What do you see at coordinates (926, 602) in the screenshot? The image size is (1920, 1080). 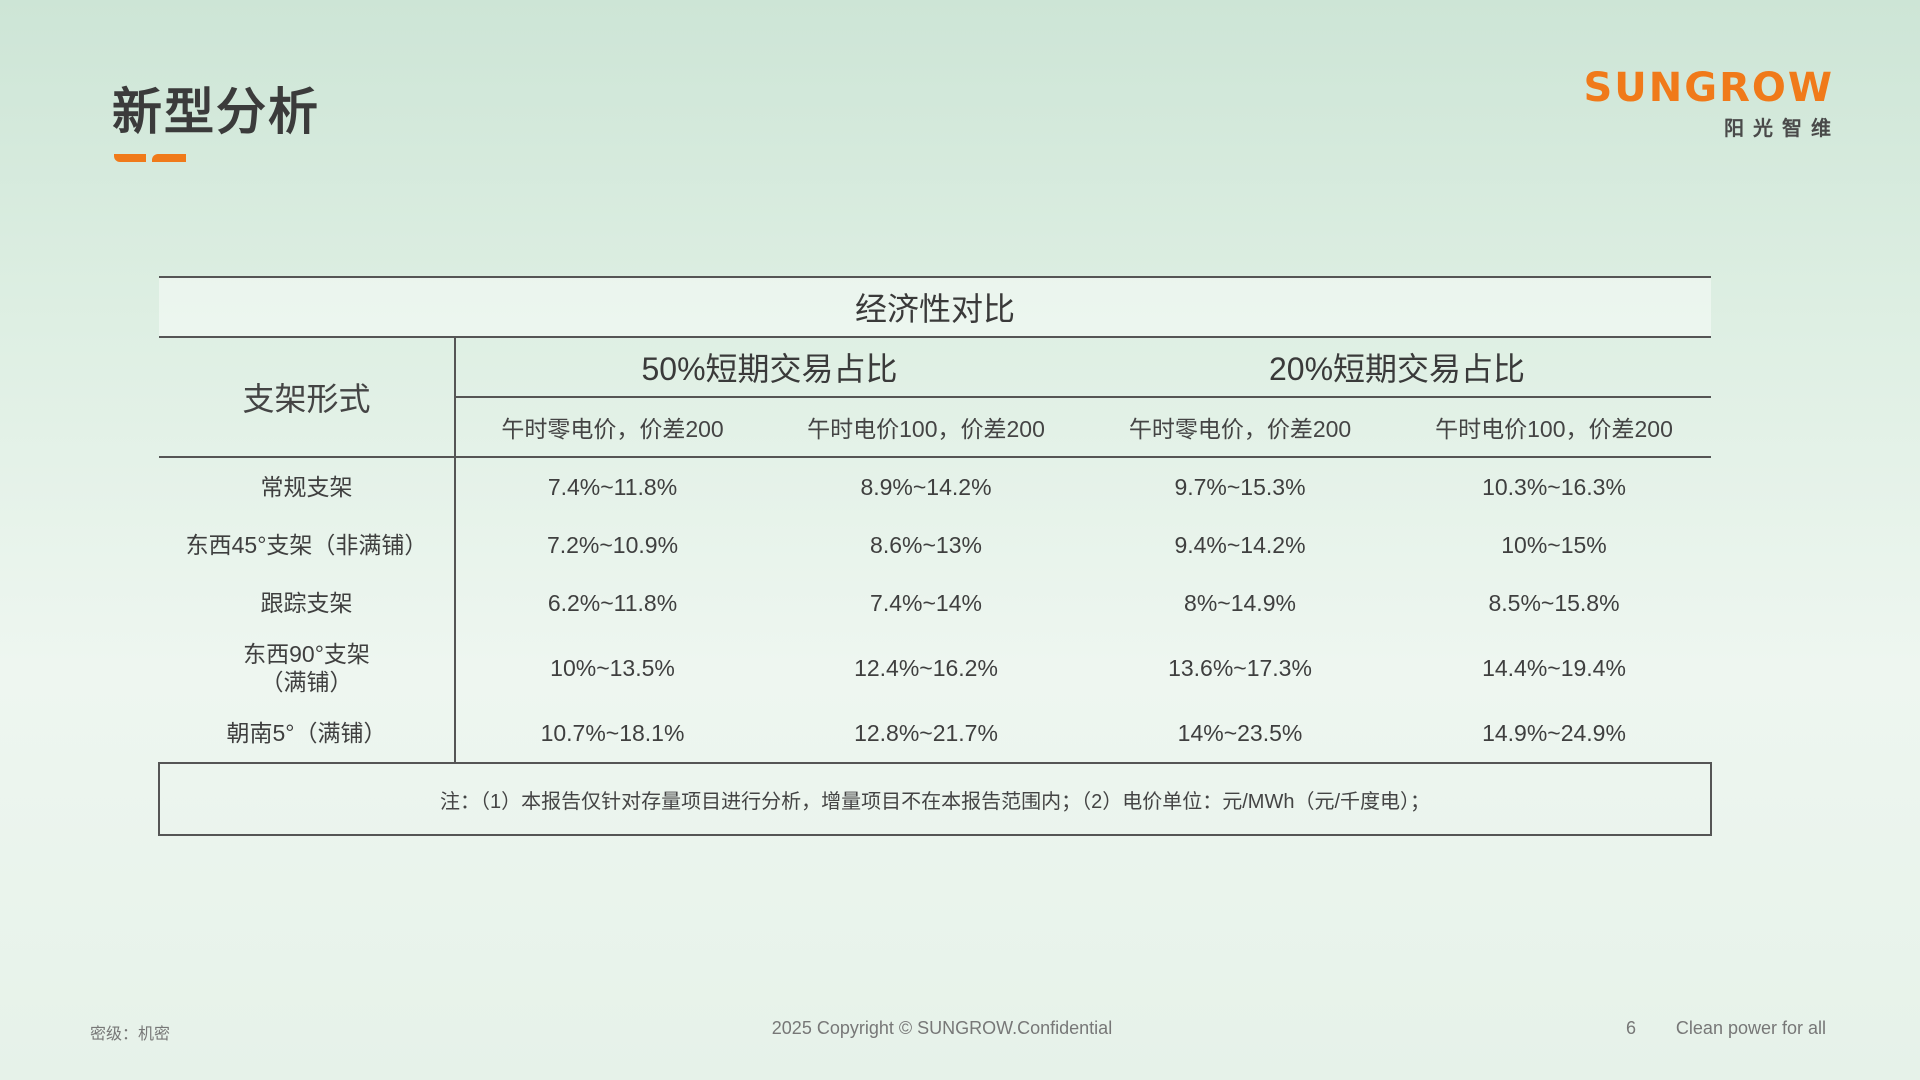 I see `value-cell: 7.4%~14%` at bounding box center [926, 602].